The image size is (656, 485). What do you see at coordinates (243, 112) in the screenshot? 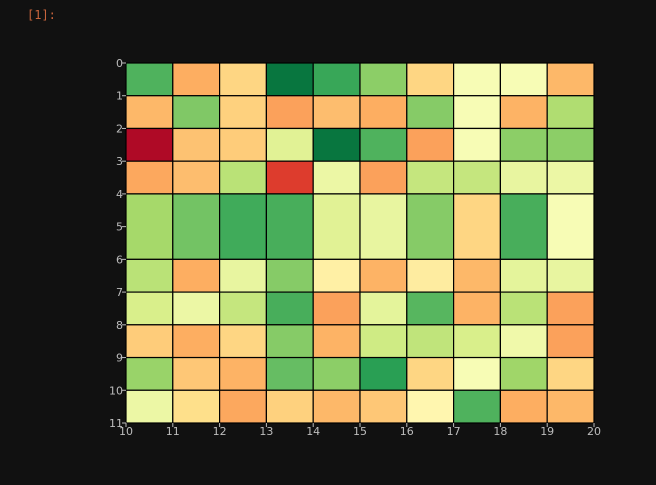
I see `heatmap-cell-r1-c2` at bounding box center [243, 112].